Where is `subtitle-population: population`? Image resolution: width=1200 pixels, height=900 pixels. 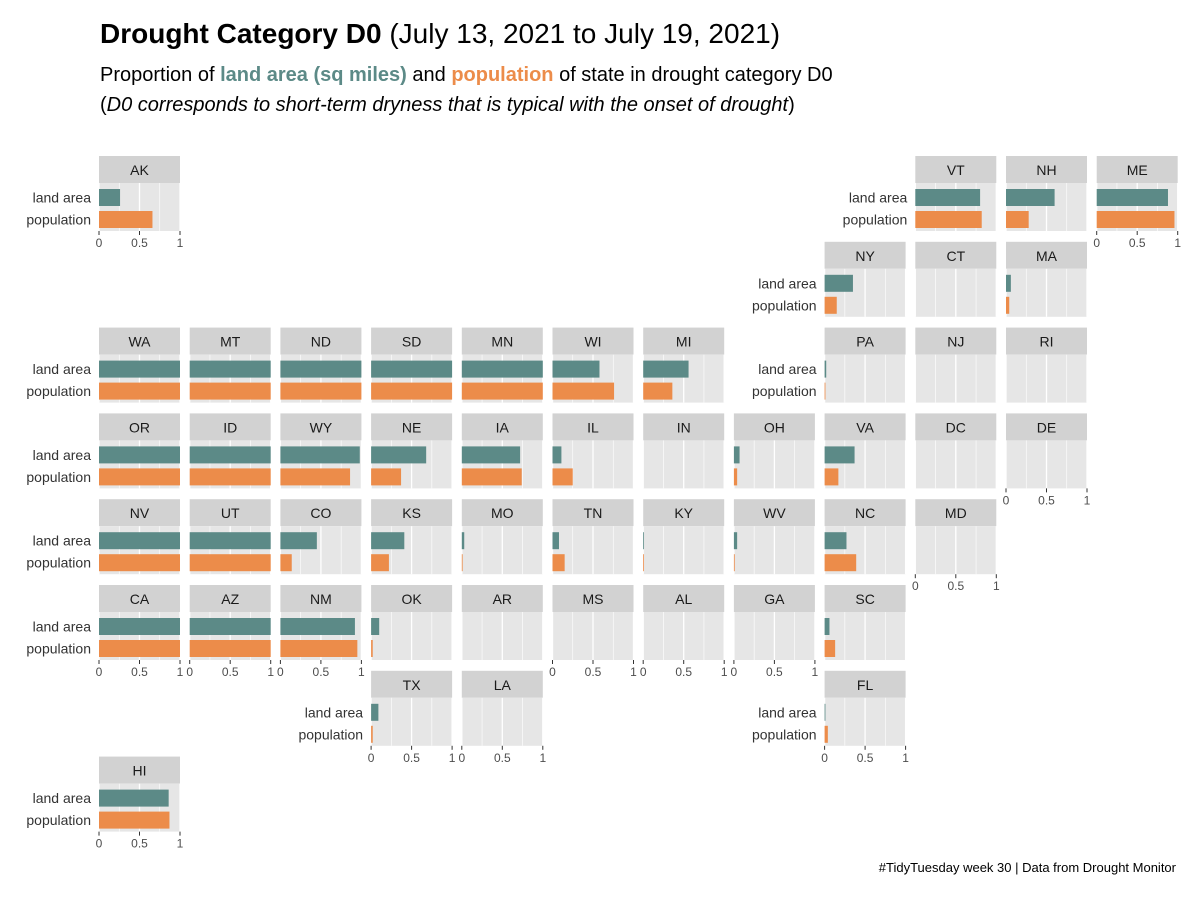 subtitle-population: population is located at coordinates (502, 75).